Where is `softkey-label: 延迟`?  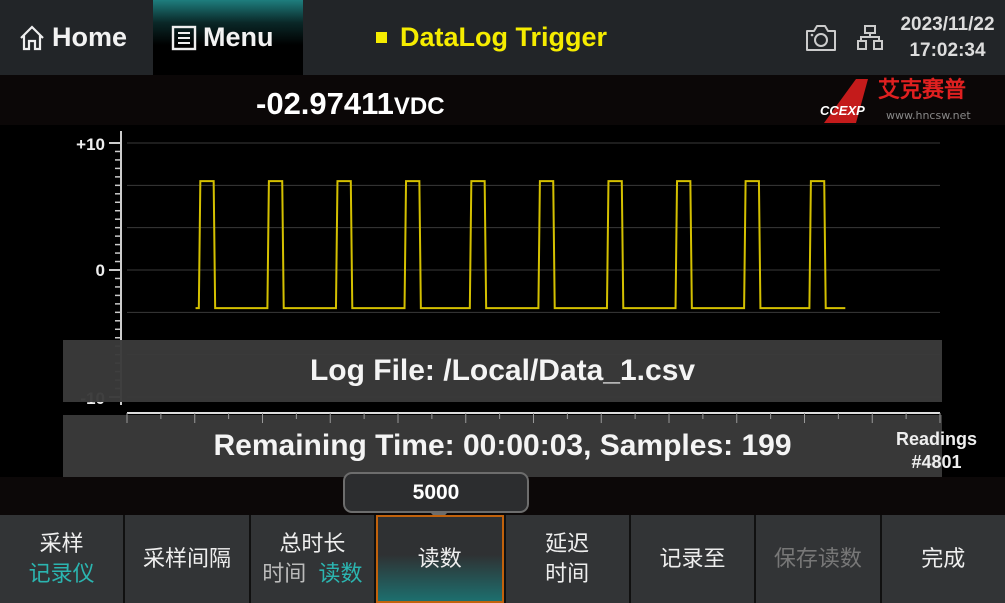
softkey-label: 延迟 is located at coordinates (567, 543).